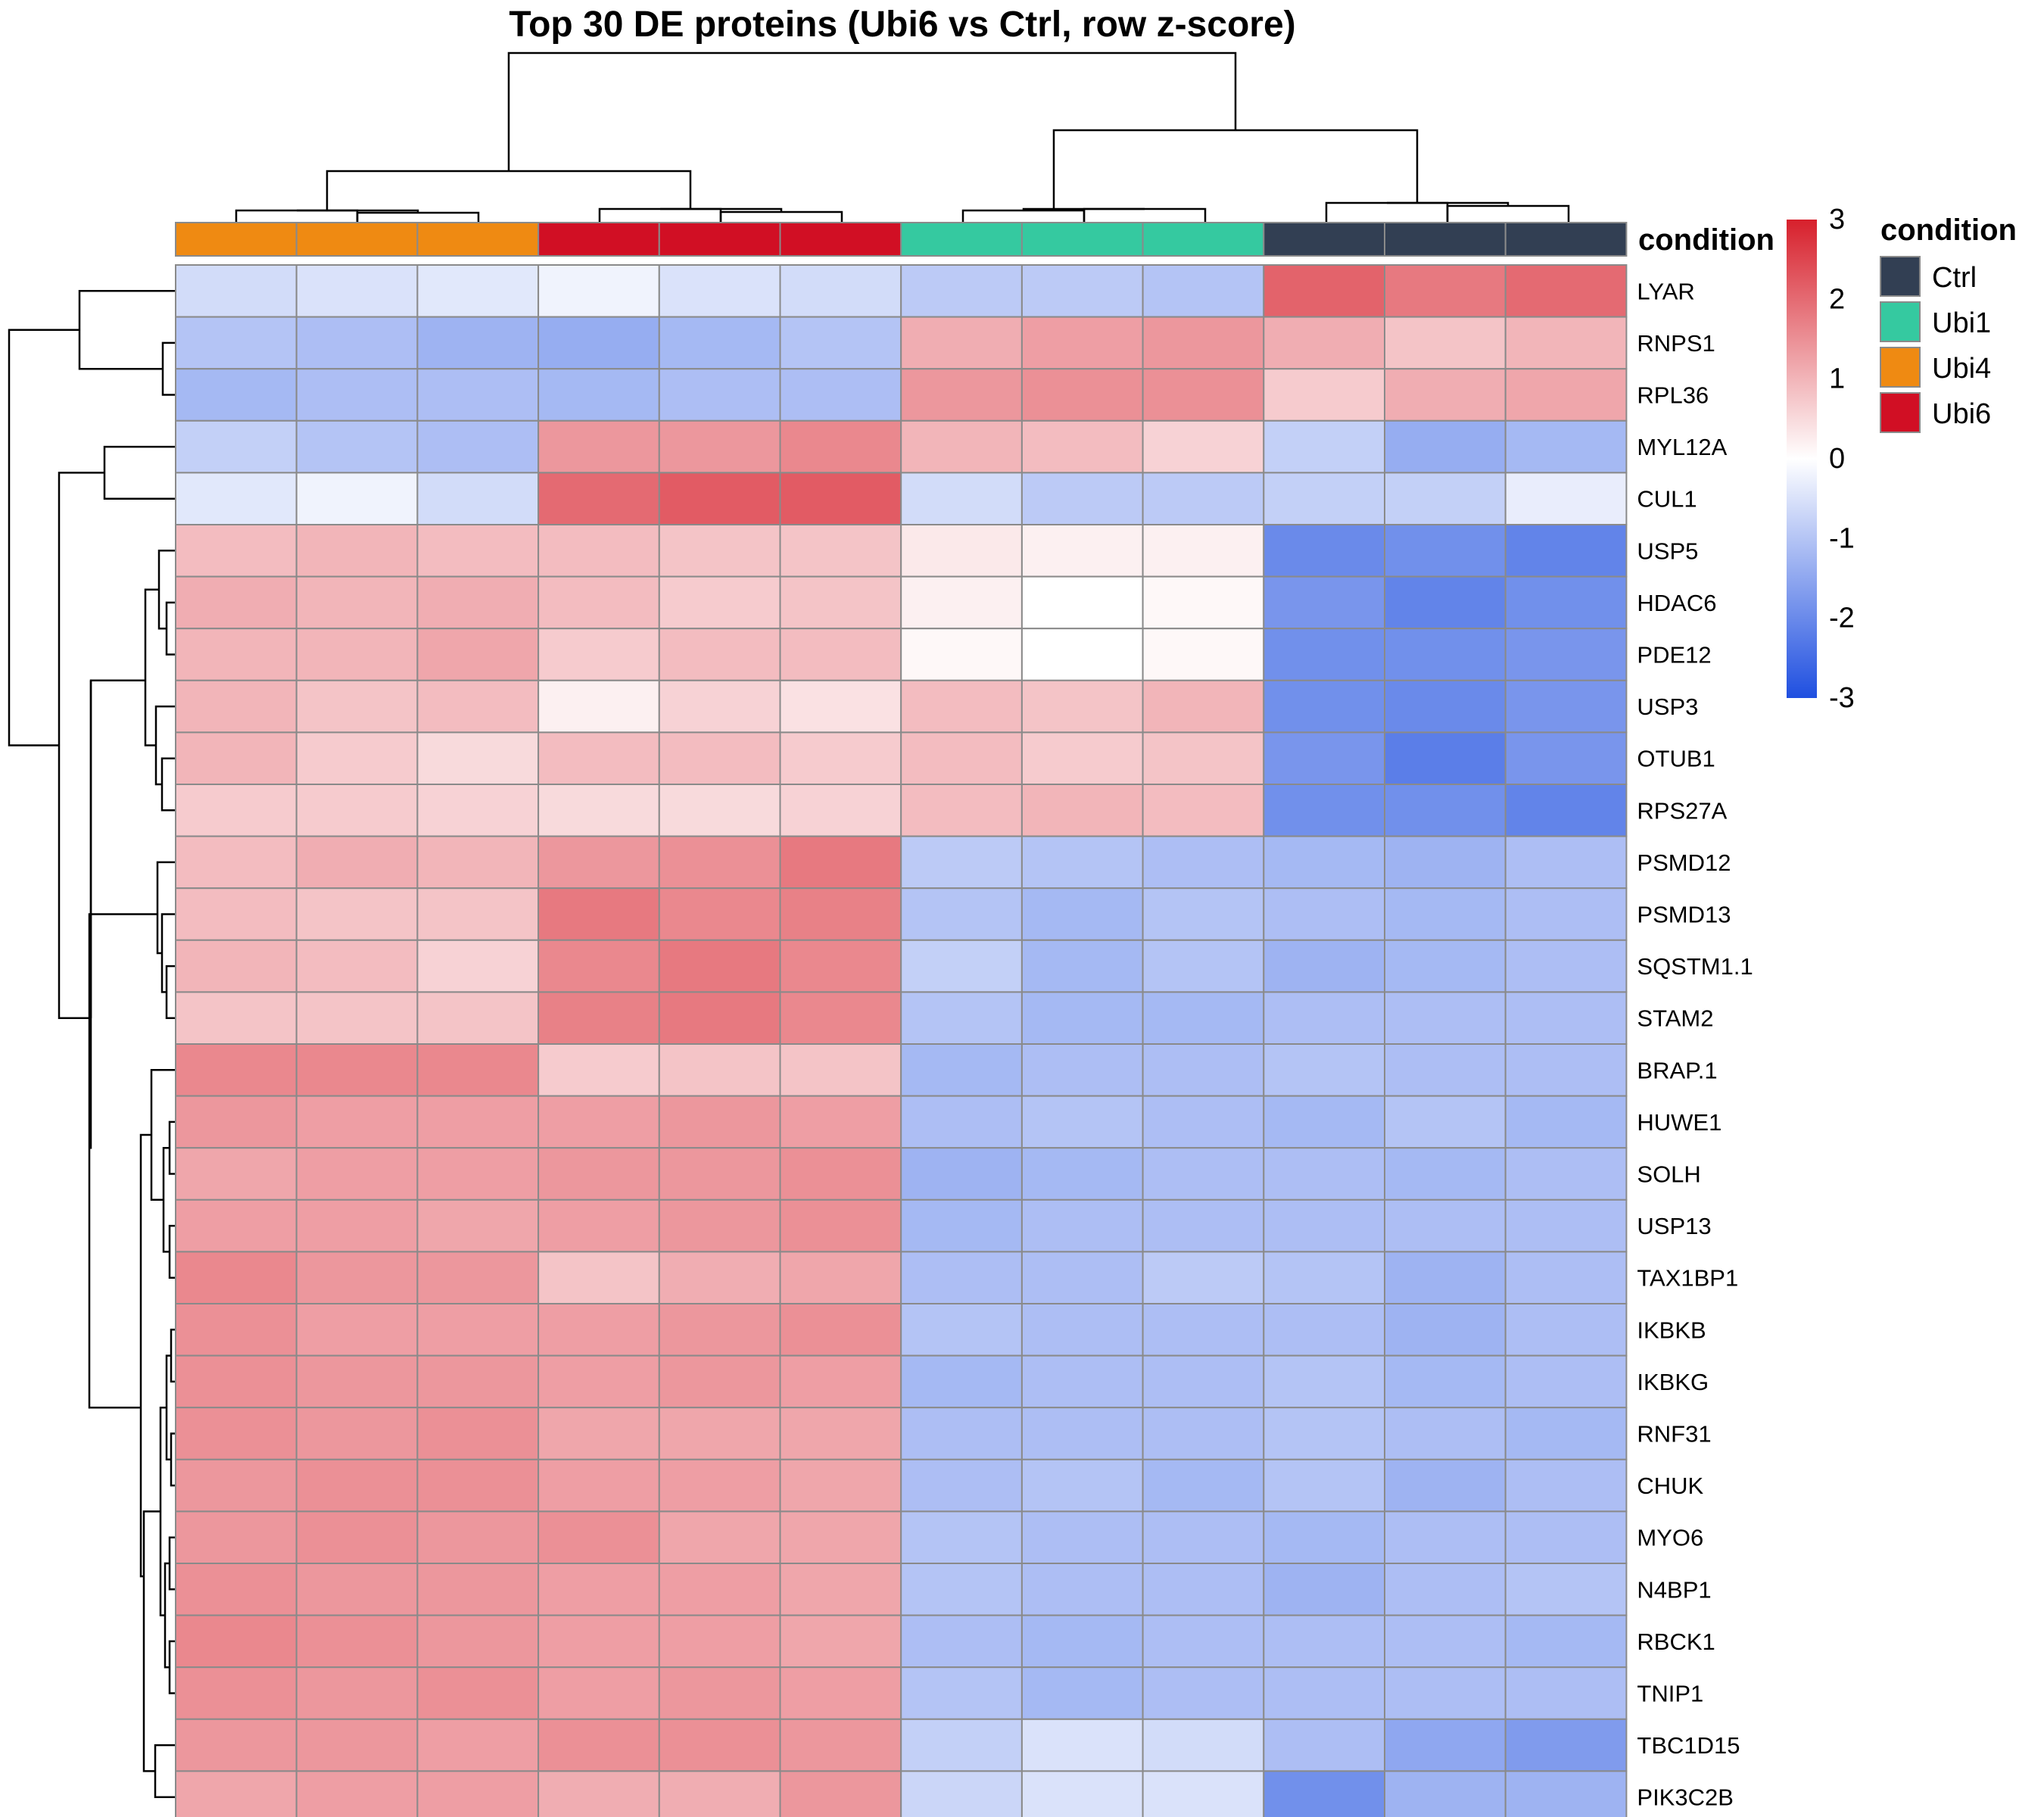 Image resolution: width=2044 pixels, height=1817 pixels. I want to click on row-label: PIK3C2B, so click(1685, 1797).